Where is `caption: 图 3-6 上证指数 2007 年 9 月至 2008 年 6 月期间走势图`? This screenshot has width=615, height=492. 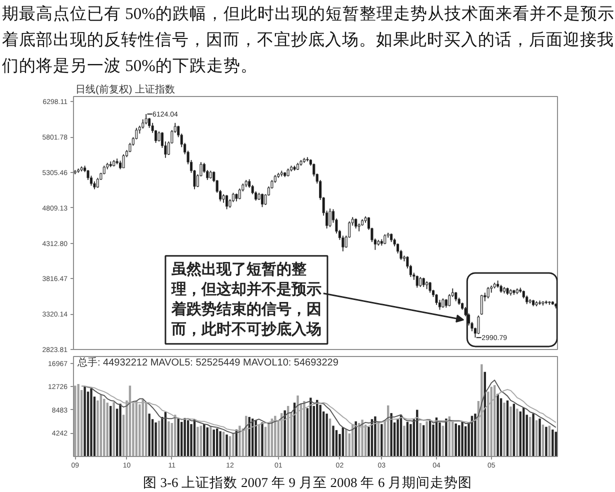
caption: 图 3-6 上证指数 2007 年 9 月至 2008 年 6 月期间走势图 is located at coordinates (307, 483).